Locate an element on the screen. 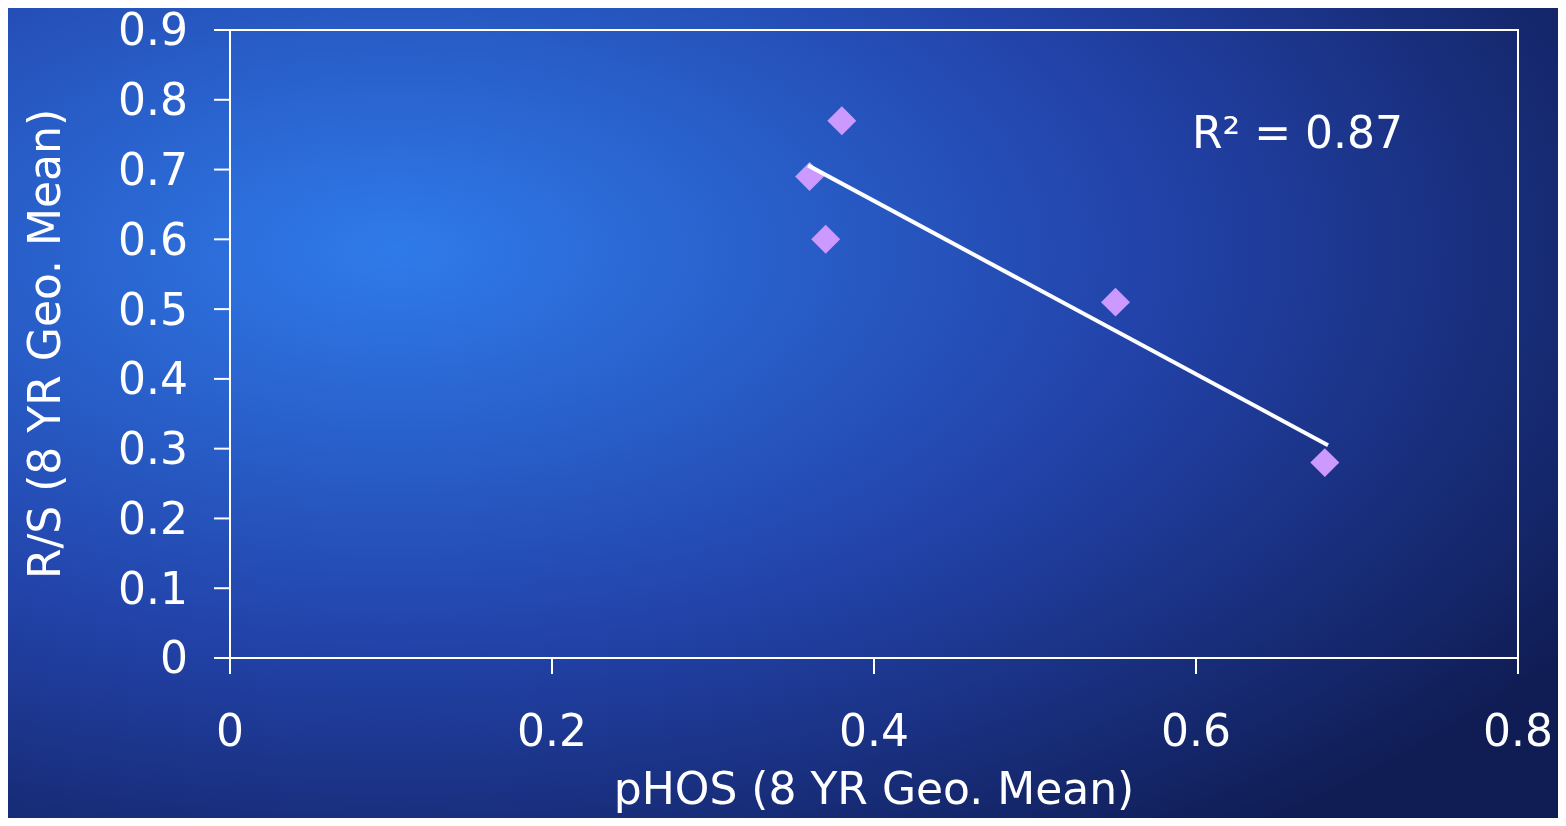  x-axis-title: pHOS (8 YR Geo. Mean) is located at coordinates (874, 788).